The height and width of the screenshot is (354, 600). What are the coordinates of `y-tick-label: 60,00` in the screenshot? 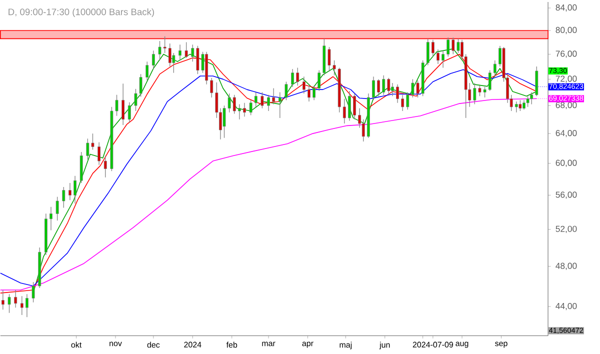 It's located at (566, 164).